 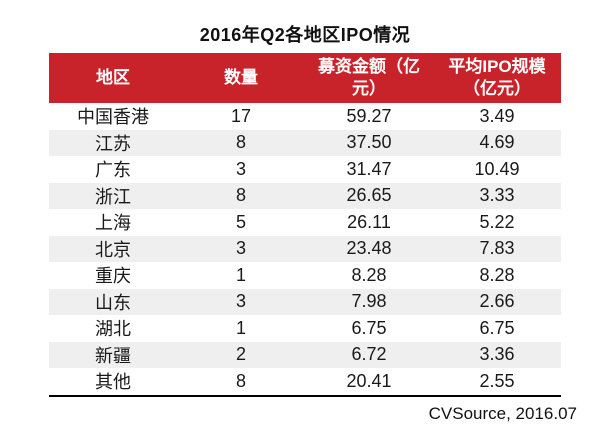 What do you see at coordinates (241, 115) in the screenshot?
I see `count-cell: 17` at bounding box center [241, 115].